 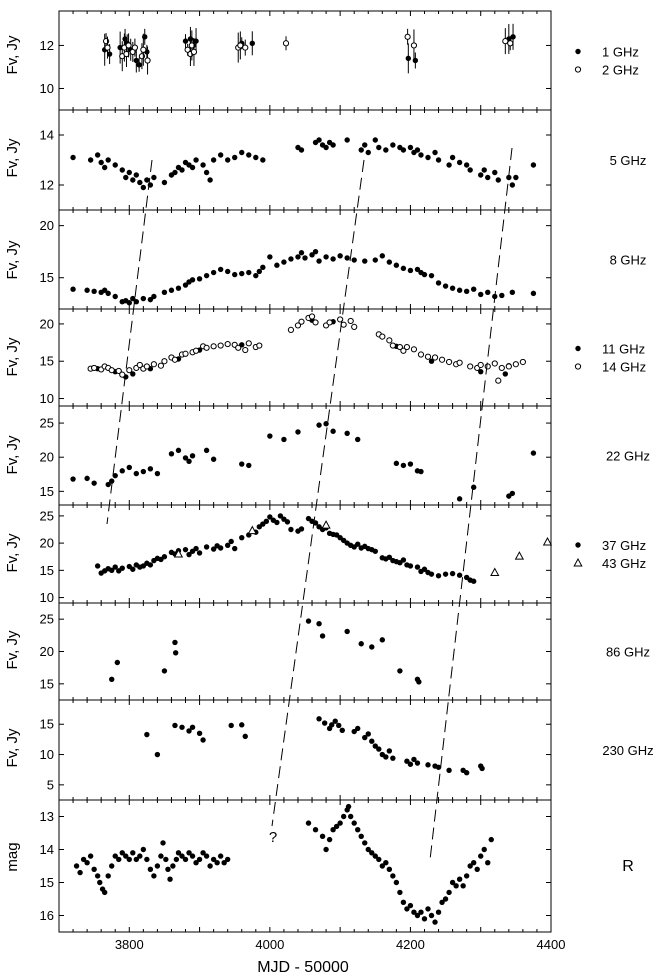 I want to click on legend: 1 GHz 2 GHz, so click(x=606, y=61).